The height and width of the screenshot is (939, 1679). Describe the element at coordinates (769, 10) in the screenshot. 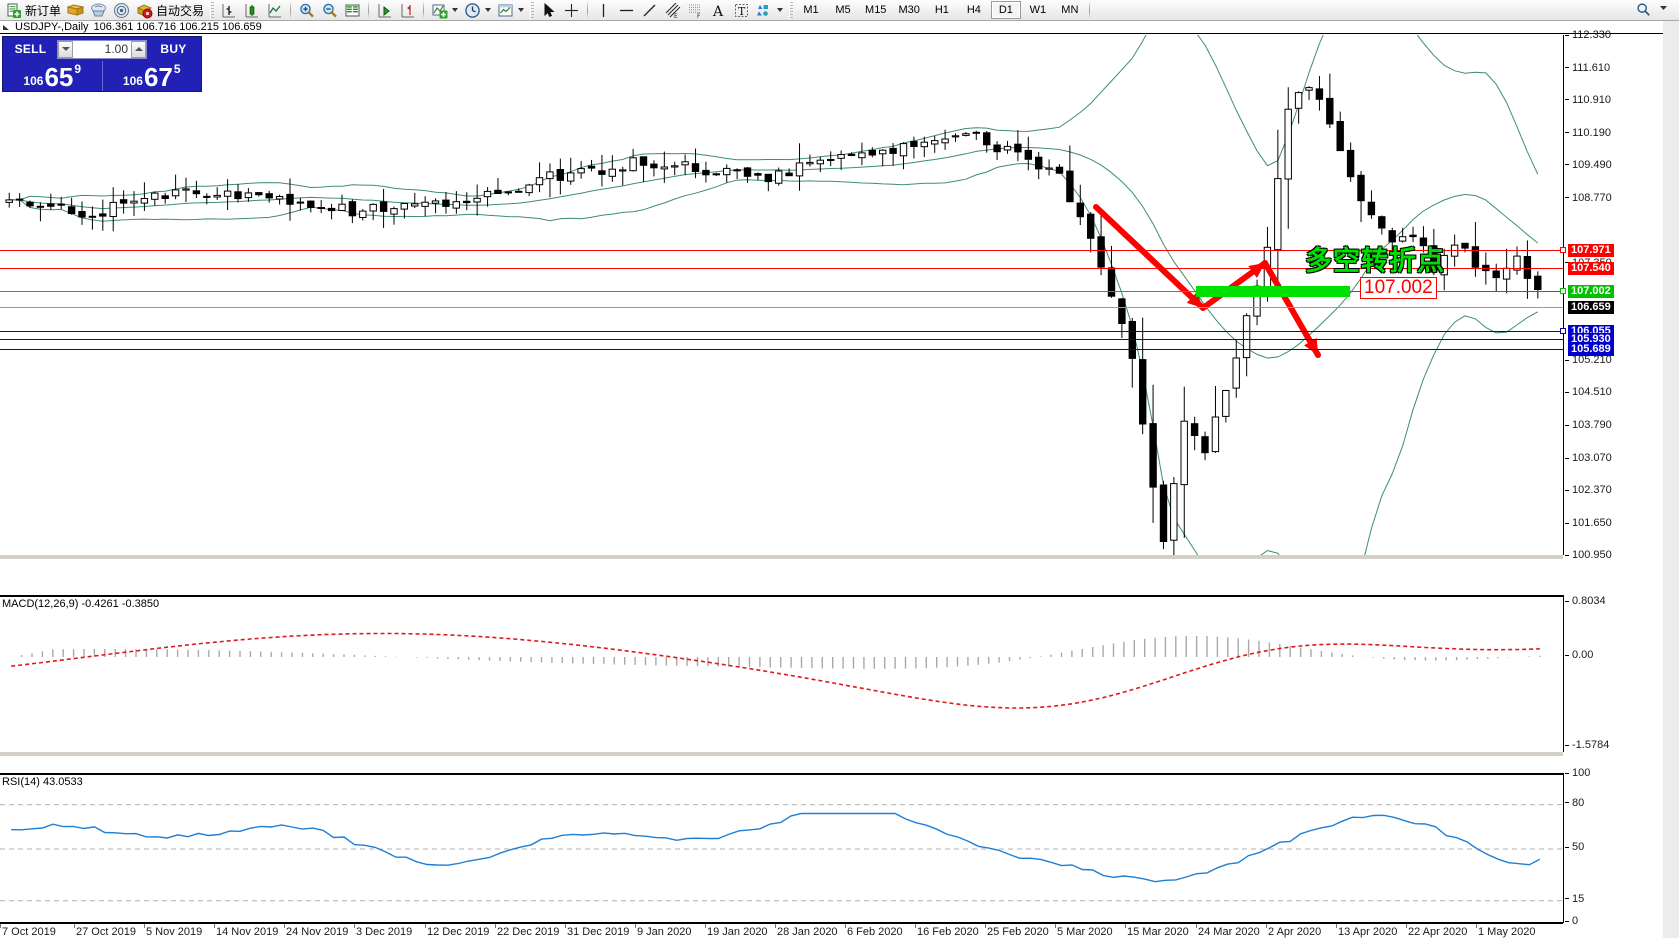

I see `shapes-button` at that location.